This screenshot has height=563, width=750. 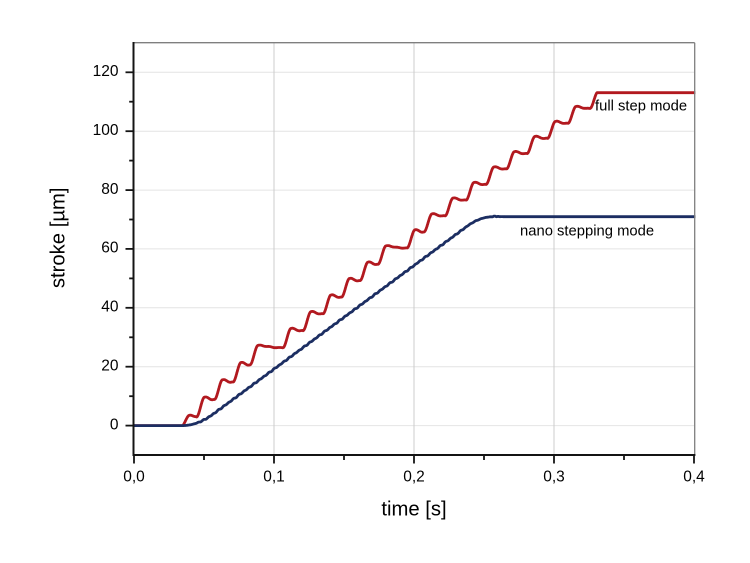 I want to click on svg-text: nano stepping mode, so click(x=587, y=232).